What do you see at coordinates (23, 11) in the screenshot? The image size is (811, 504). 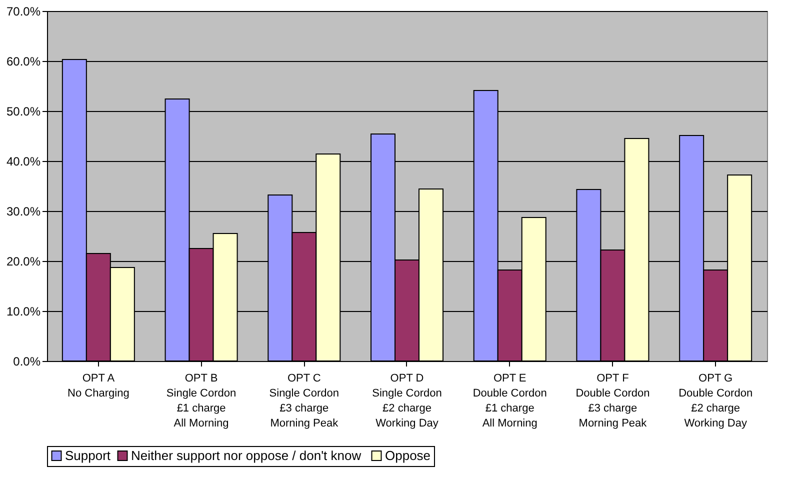 I see `y-tick-label: 70.0%` at bounding box center [23, 11].